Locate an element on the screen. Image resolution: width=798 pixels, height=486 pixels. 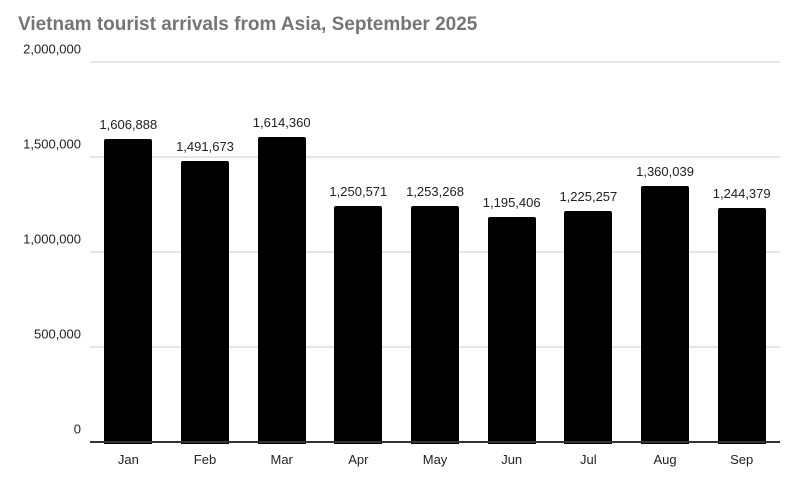
x-tick-label: Jun is located at coordinates (512, 459).